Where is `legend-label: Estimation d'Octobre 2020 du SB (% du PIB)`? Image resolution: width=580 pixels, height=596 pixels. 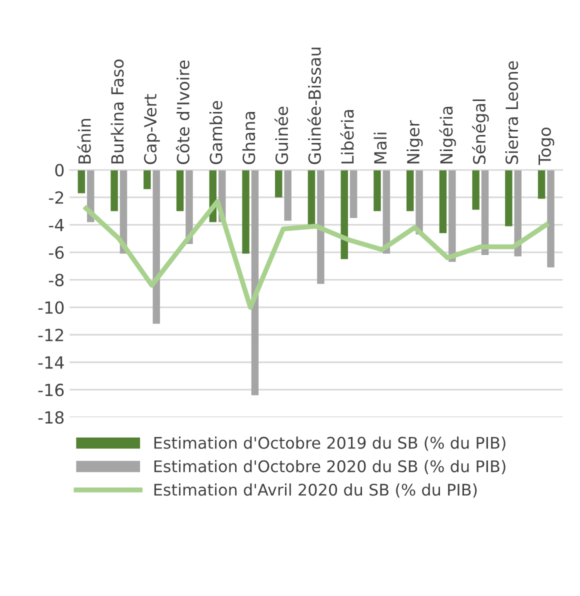 legend-label: Estimation d'Octobre 2020 du SB (% du PIB) is located at coordinates (330, 467).